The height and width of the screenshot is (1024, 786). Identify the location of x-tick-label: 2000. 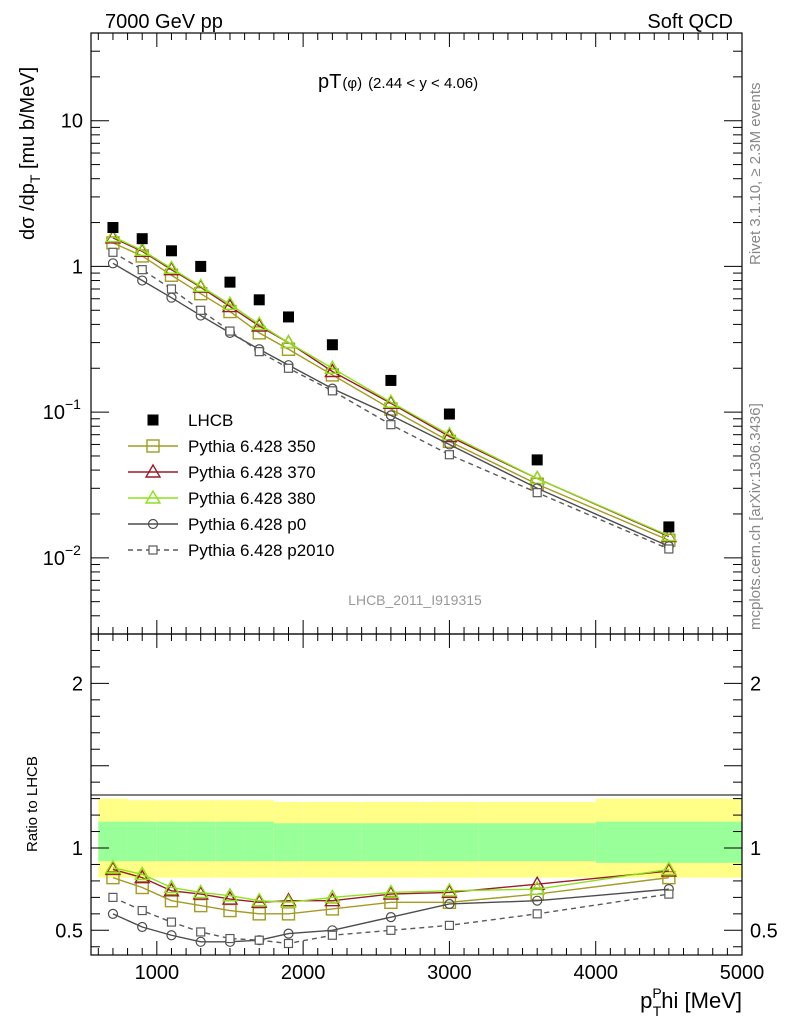
(303, 973).